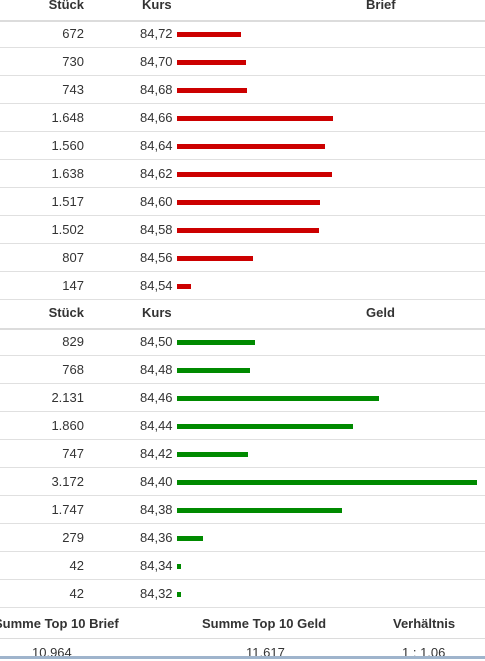 The width and height of the screenshot is (485, 661). I want to click on bid-row: 2.131 84,46, so click(242, 398).